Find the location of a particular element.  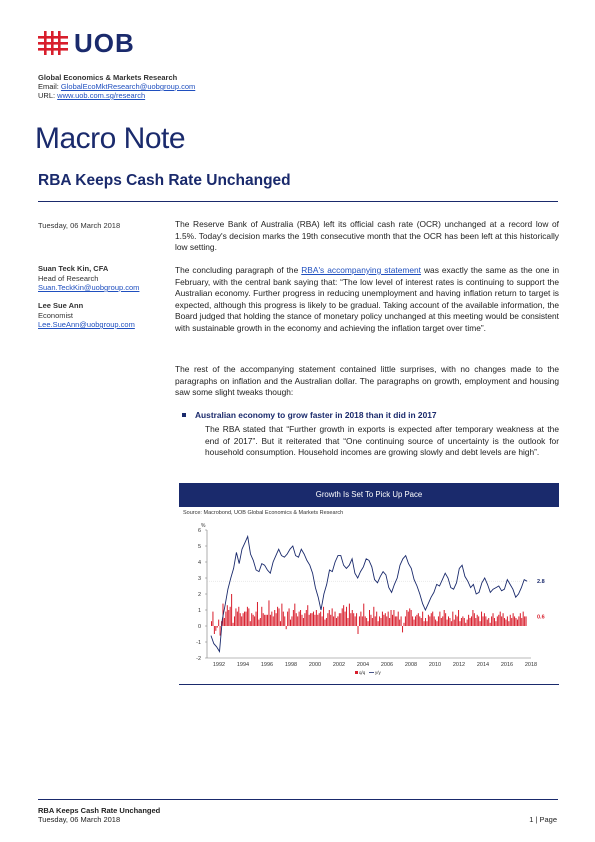

rba-statement-link: RBA's accompanying statement is located at coordinates (361, 270).